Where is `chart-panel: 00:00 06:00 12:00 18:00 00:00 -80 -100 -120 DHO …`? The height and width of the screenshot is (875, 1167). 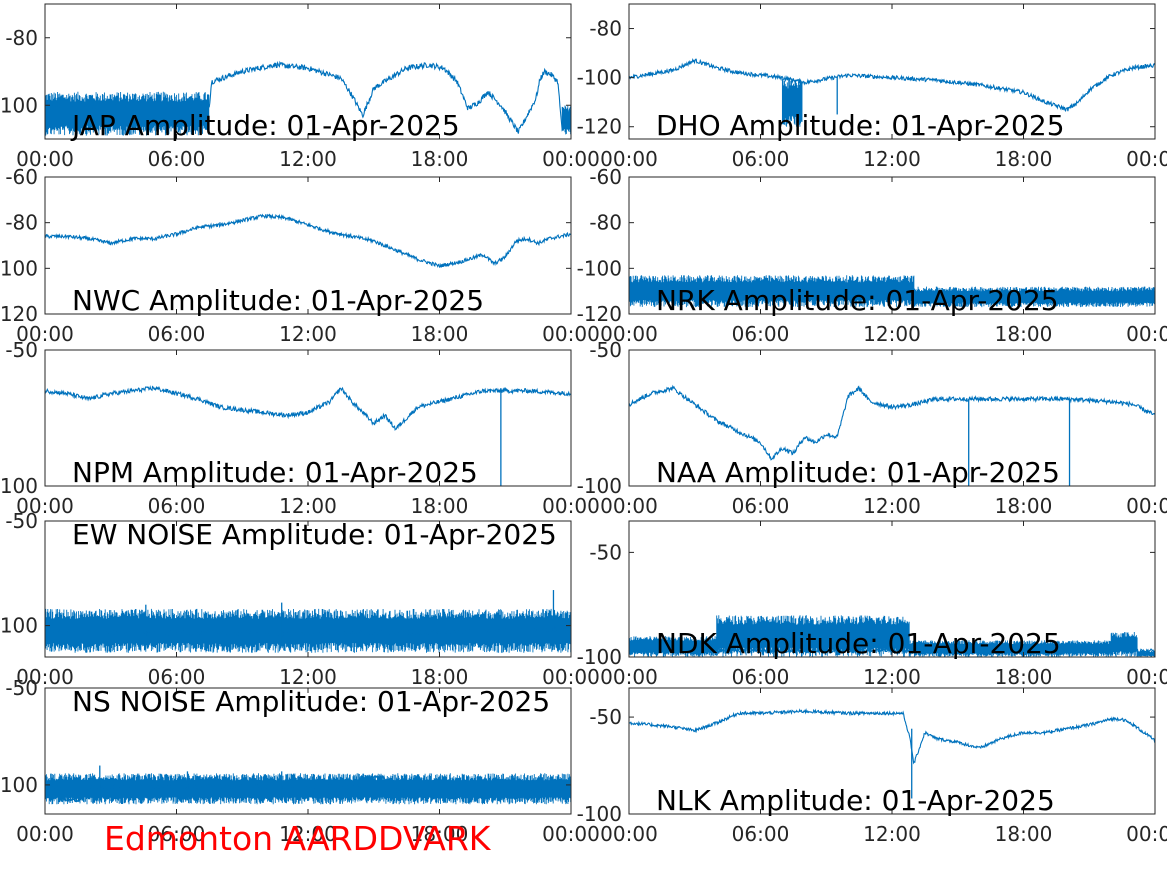 chart-panel: 00:00 06:00 12:00 18:00 00:00 -80 -100 -120 DHO … is located at coordinates (872, 87).